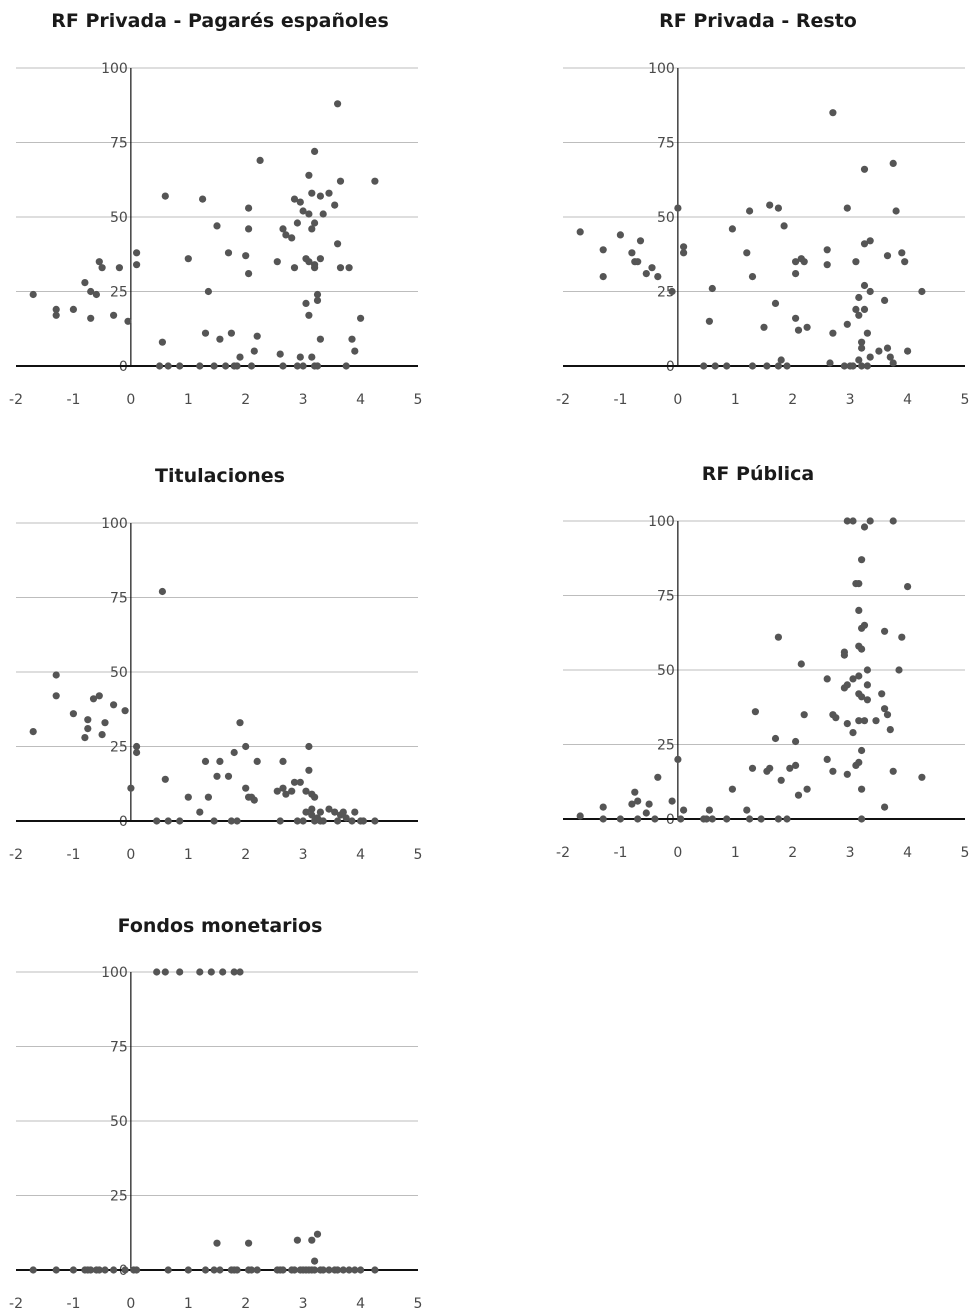 The width and height of the screenshot is (971, 1315). Describe the element at coordinates (758, 21) in the screenshot. I see `chart-title: RF Privada - Resto` at that location.